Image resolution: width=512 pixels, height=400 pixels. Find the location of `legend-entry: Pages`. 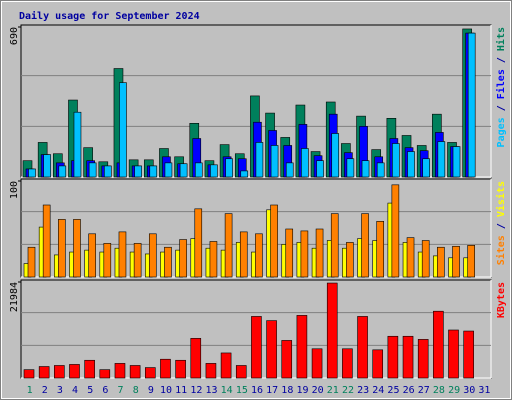

legend-entry: Pages is located at coordinates (501, 132).